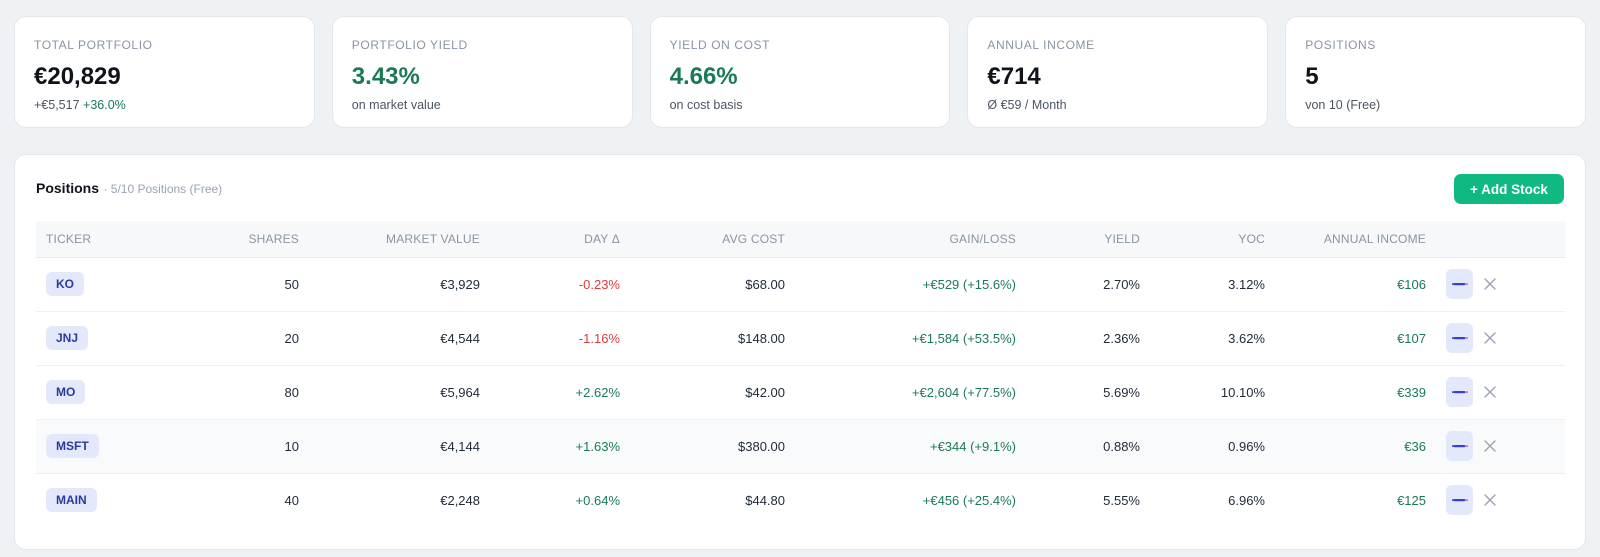  Describe the element at coordinates (1246, 500) in the screenshot. I see `yoc-cell: 6.96%` at that location.